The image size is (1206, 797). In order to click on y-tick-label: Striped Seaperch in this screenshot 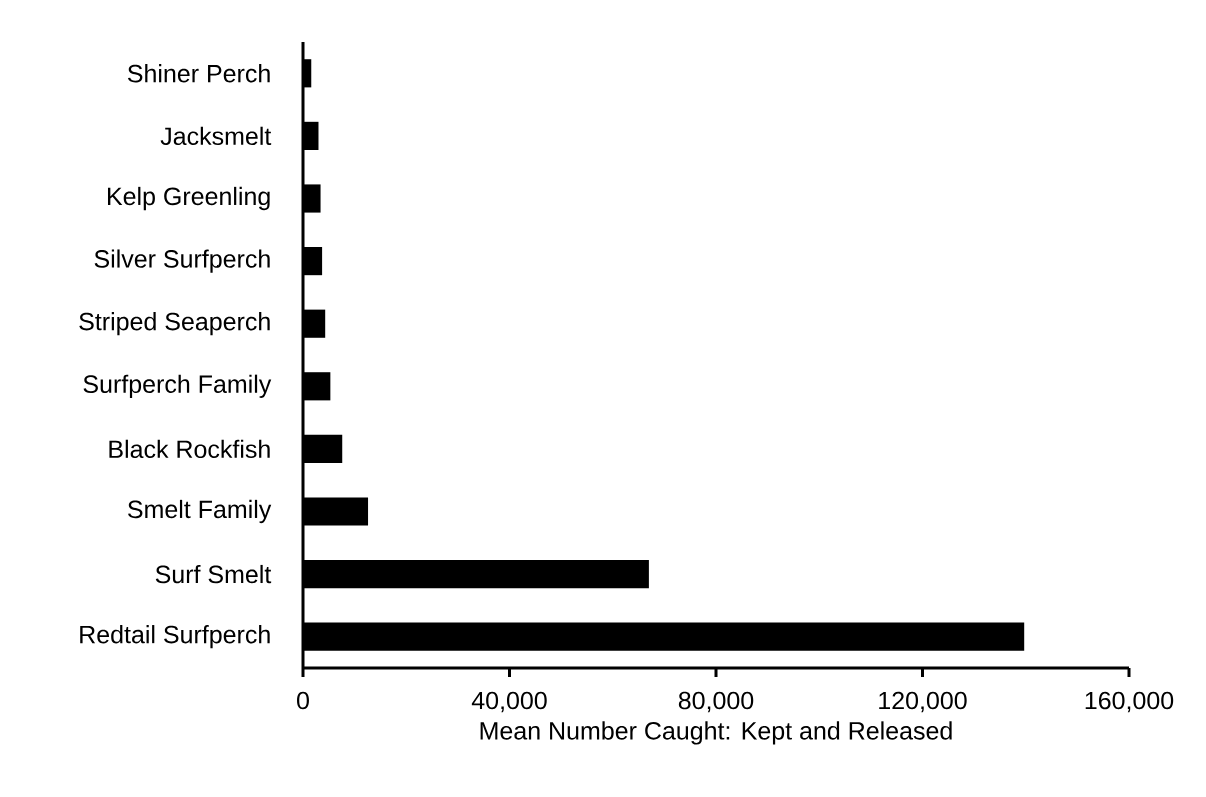, I will do `click(174, 324)`.